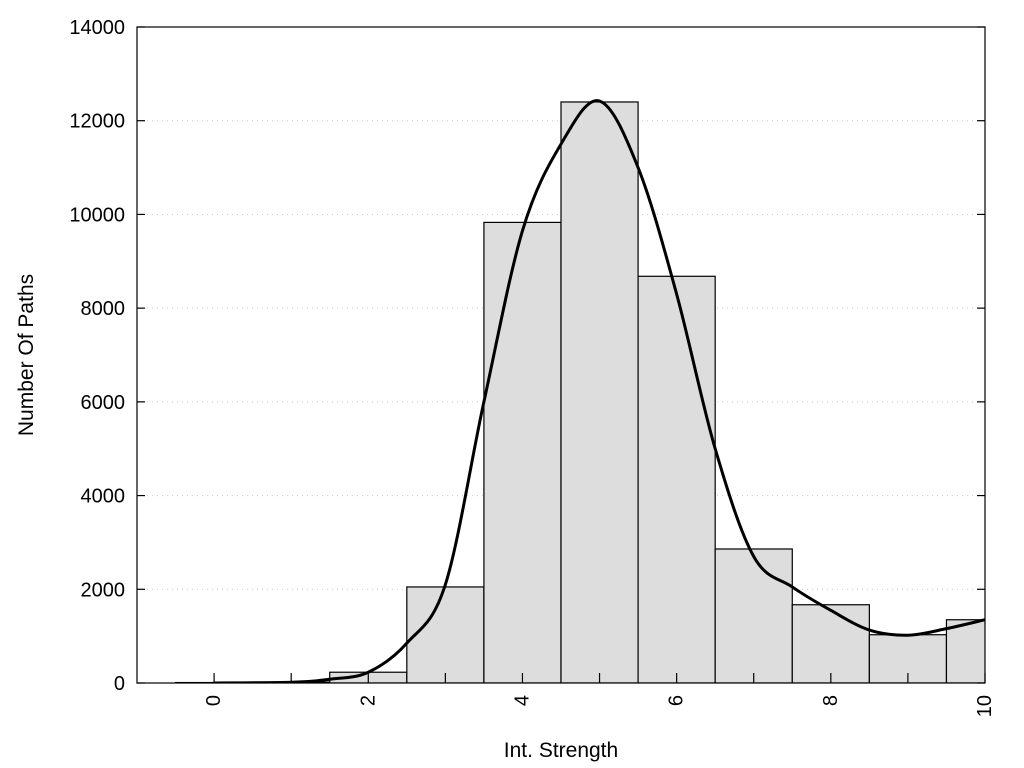 This screenshot has height=768, width=1024. I want to click on x-tick-label: 0, so click(214, 700).